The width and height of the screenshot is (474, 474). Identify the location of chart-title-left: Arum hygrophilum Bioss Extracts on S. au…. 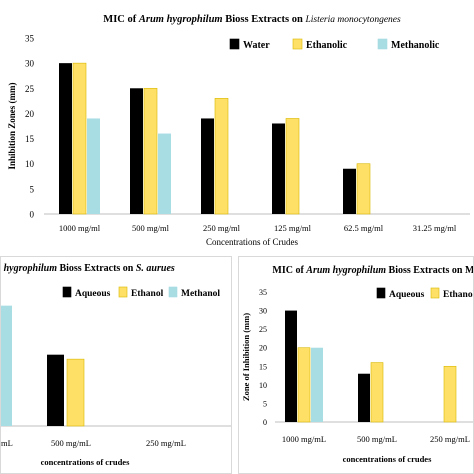
(88, 268).